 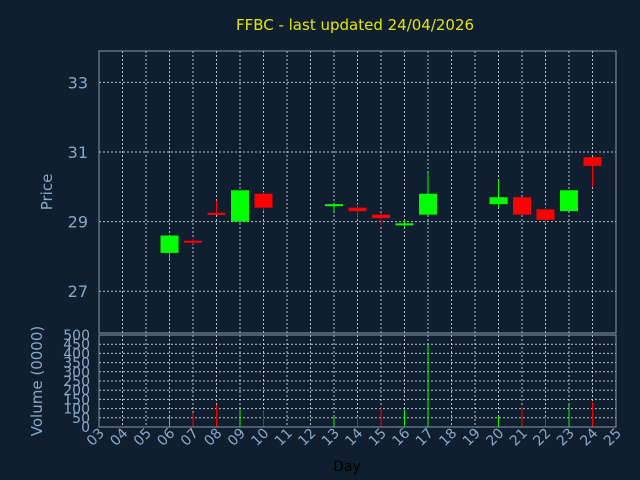 What do you see at coordinates (378, 438) in the screenshot?
I see `day-tick-label: 15` at bounding box center [378, 438].